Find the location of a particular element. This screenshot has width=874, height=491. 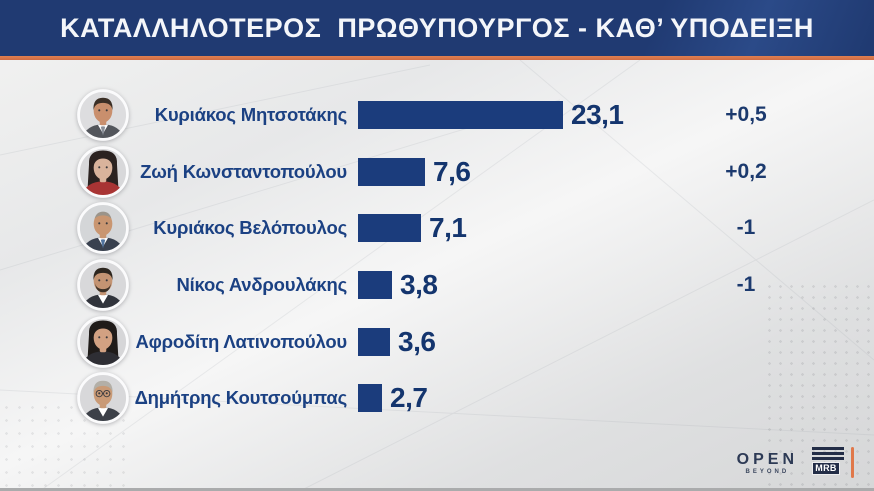

bar-group: 23,1 is located at coordinates (491, 115).